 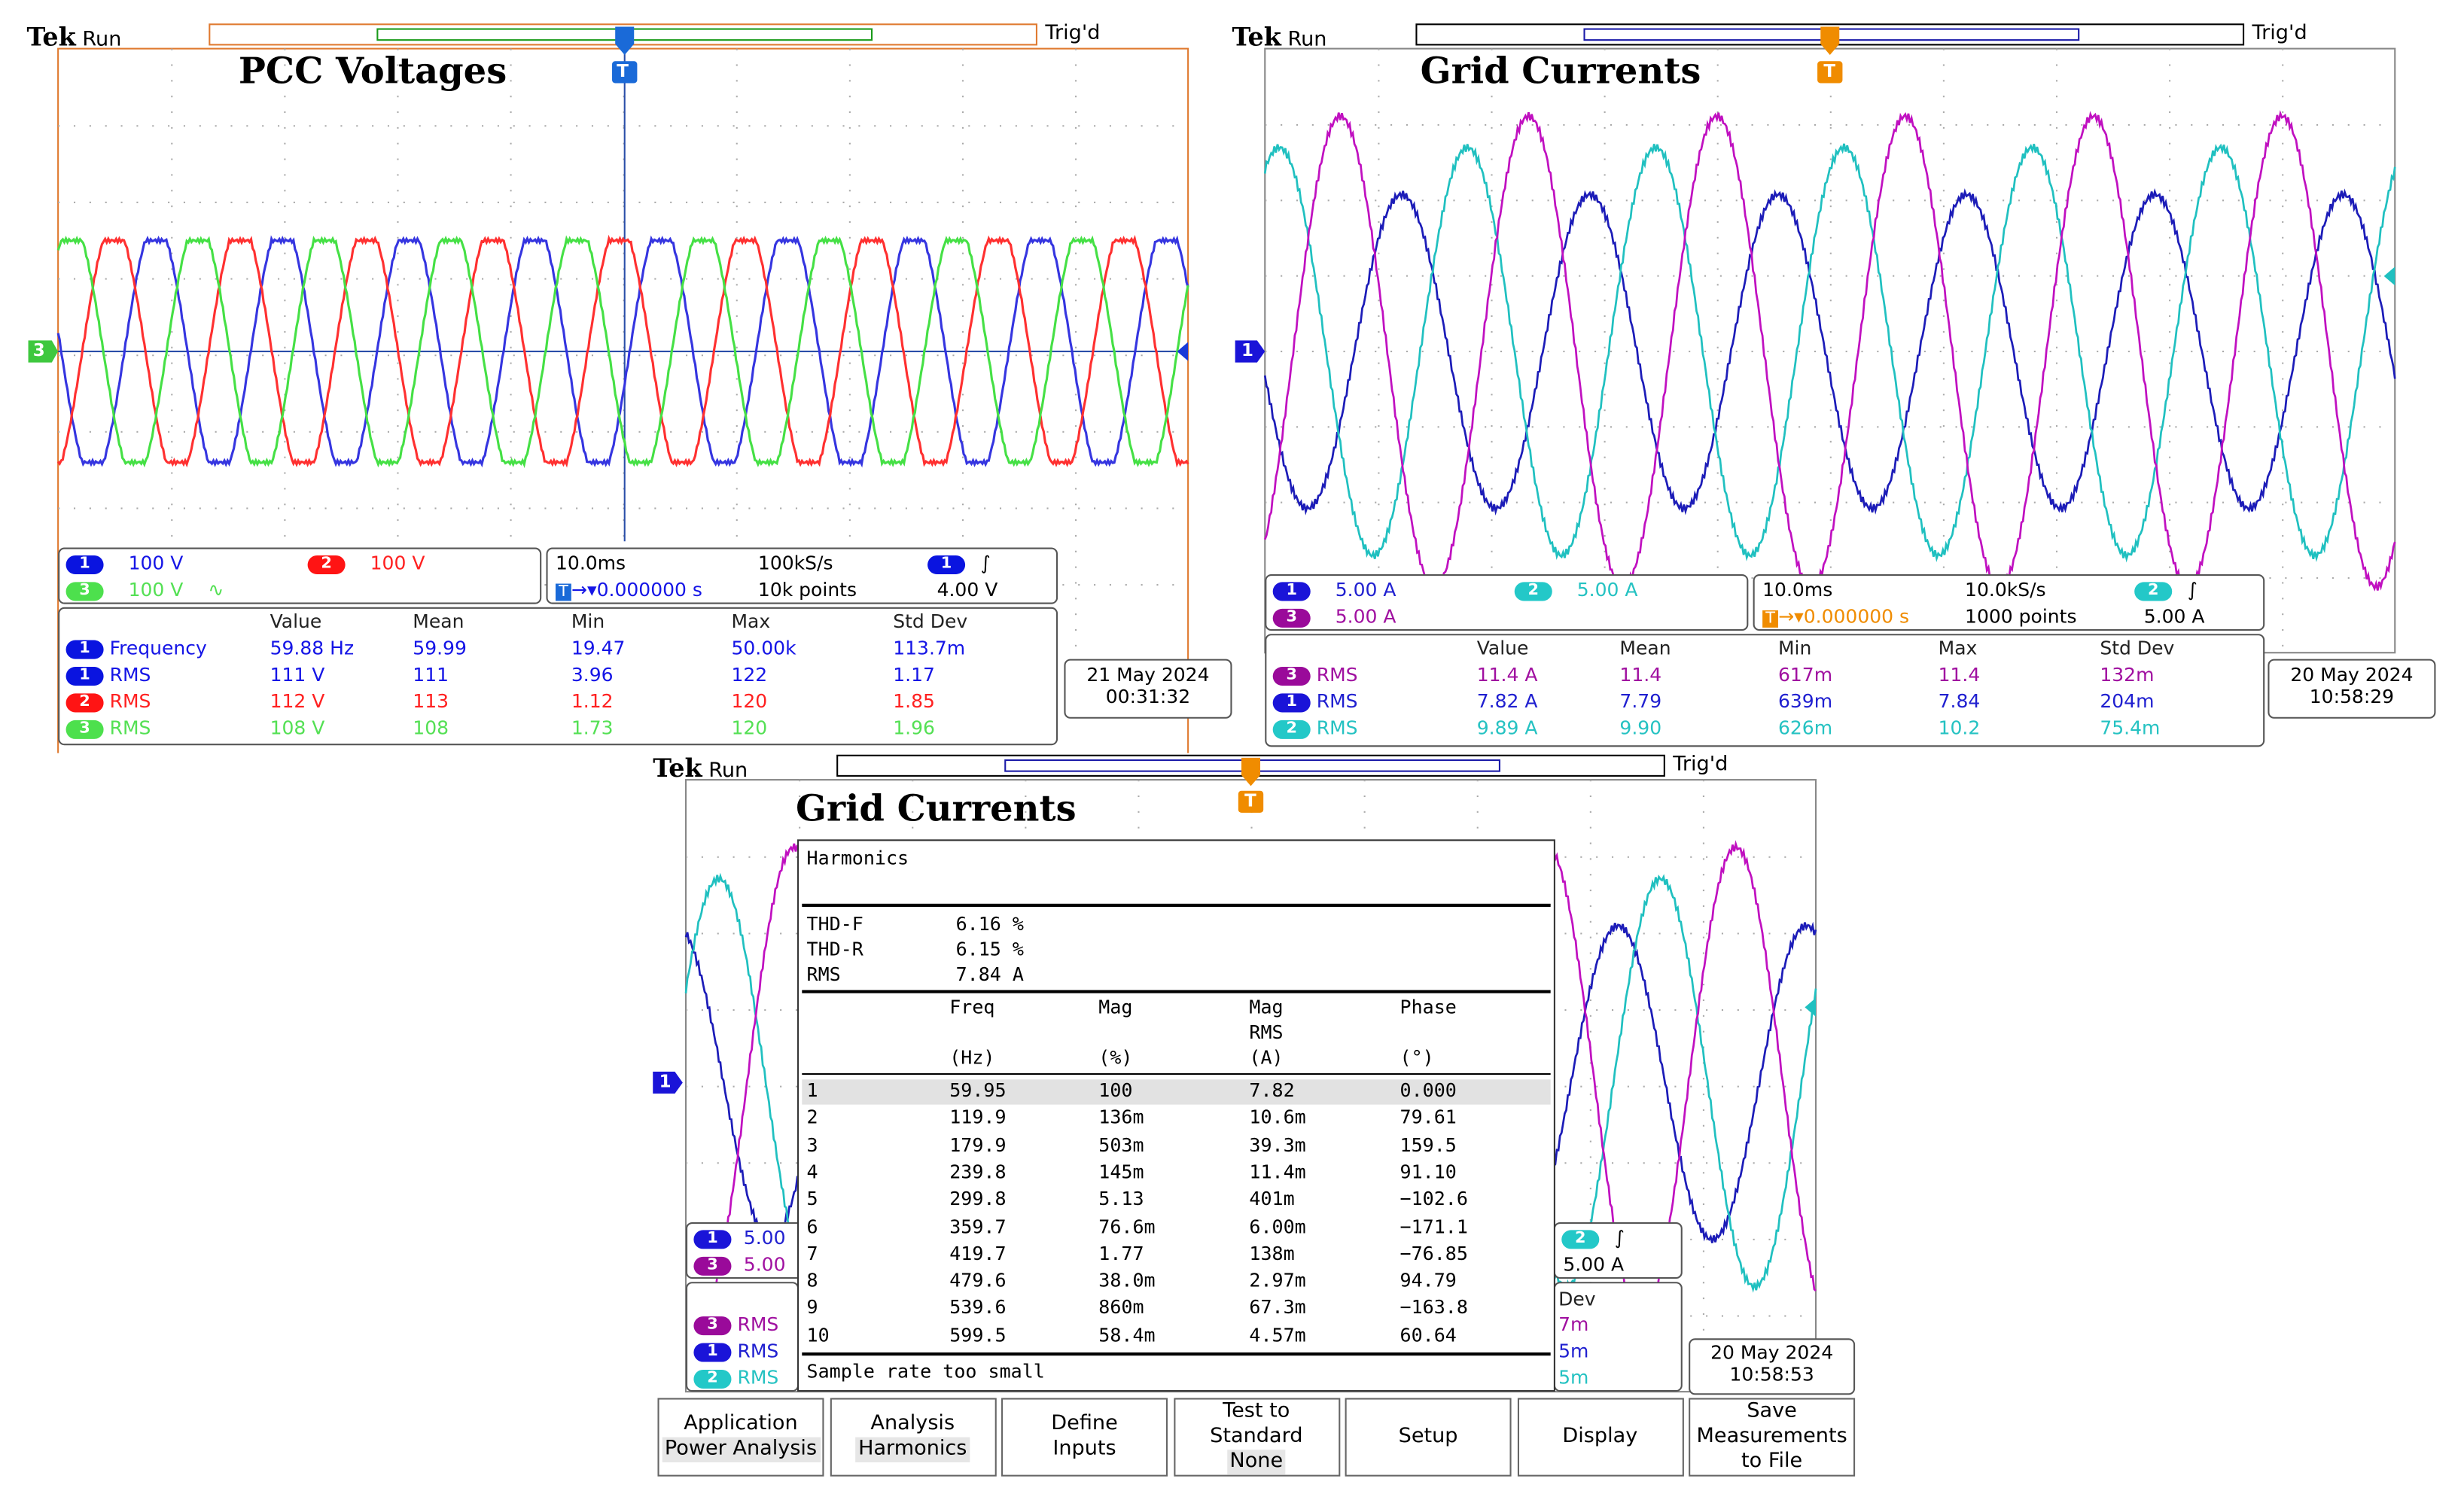 What do you see at coordinates (972, 1057) in the screenshot?
I see `unit-freq: (Hz)` at bounding box center [972, 1057].